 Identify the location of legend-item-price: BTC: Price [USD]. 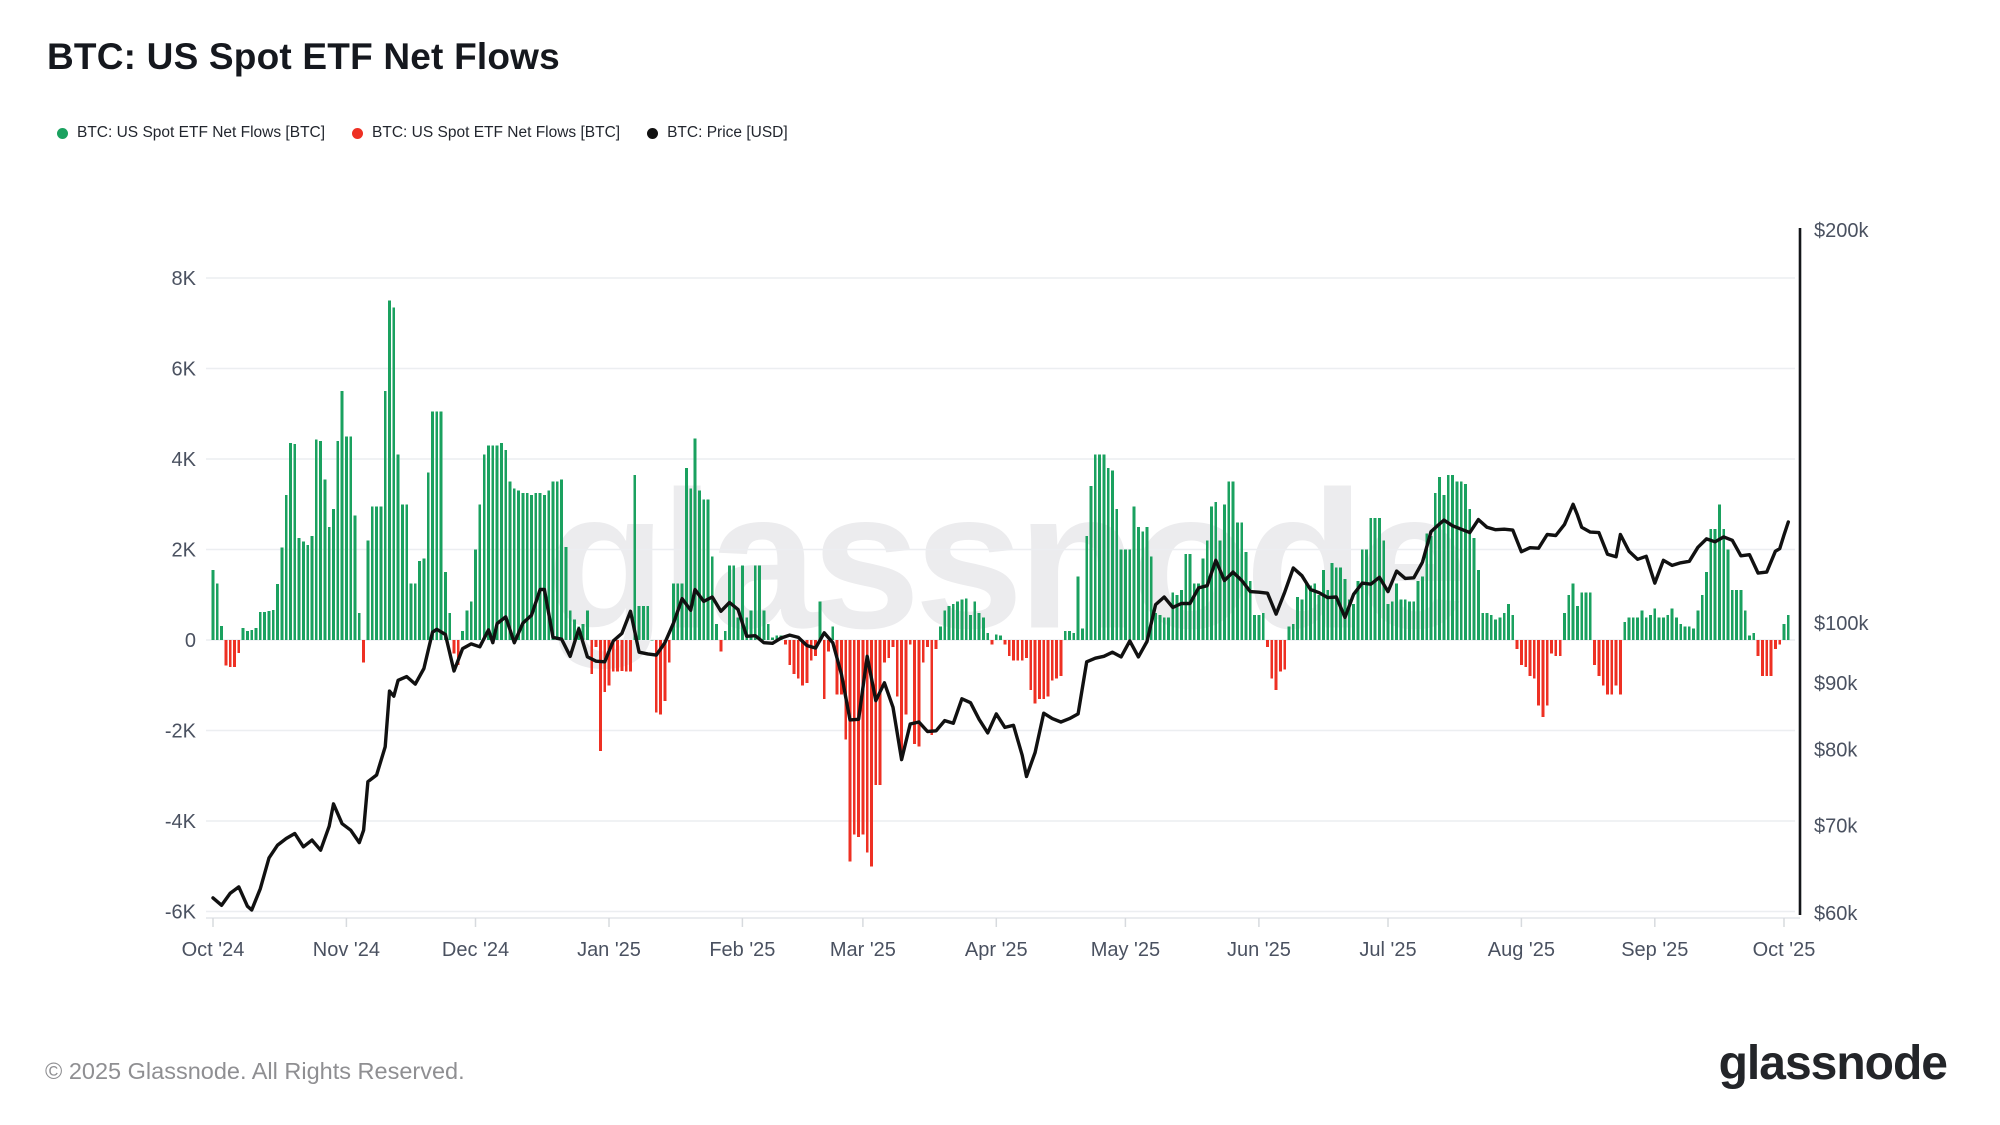
(717, 133).